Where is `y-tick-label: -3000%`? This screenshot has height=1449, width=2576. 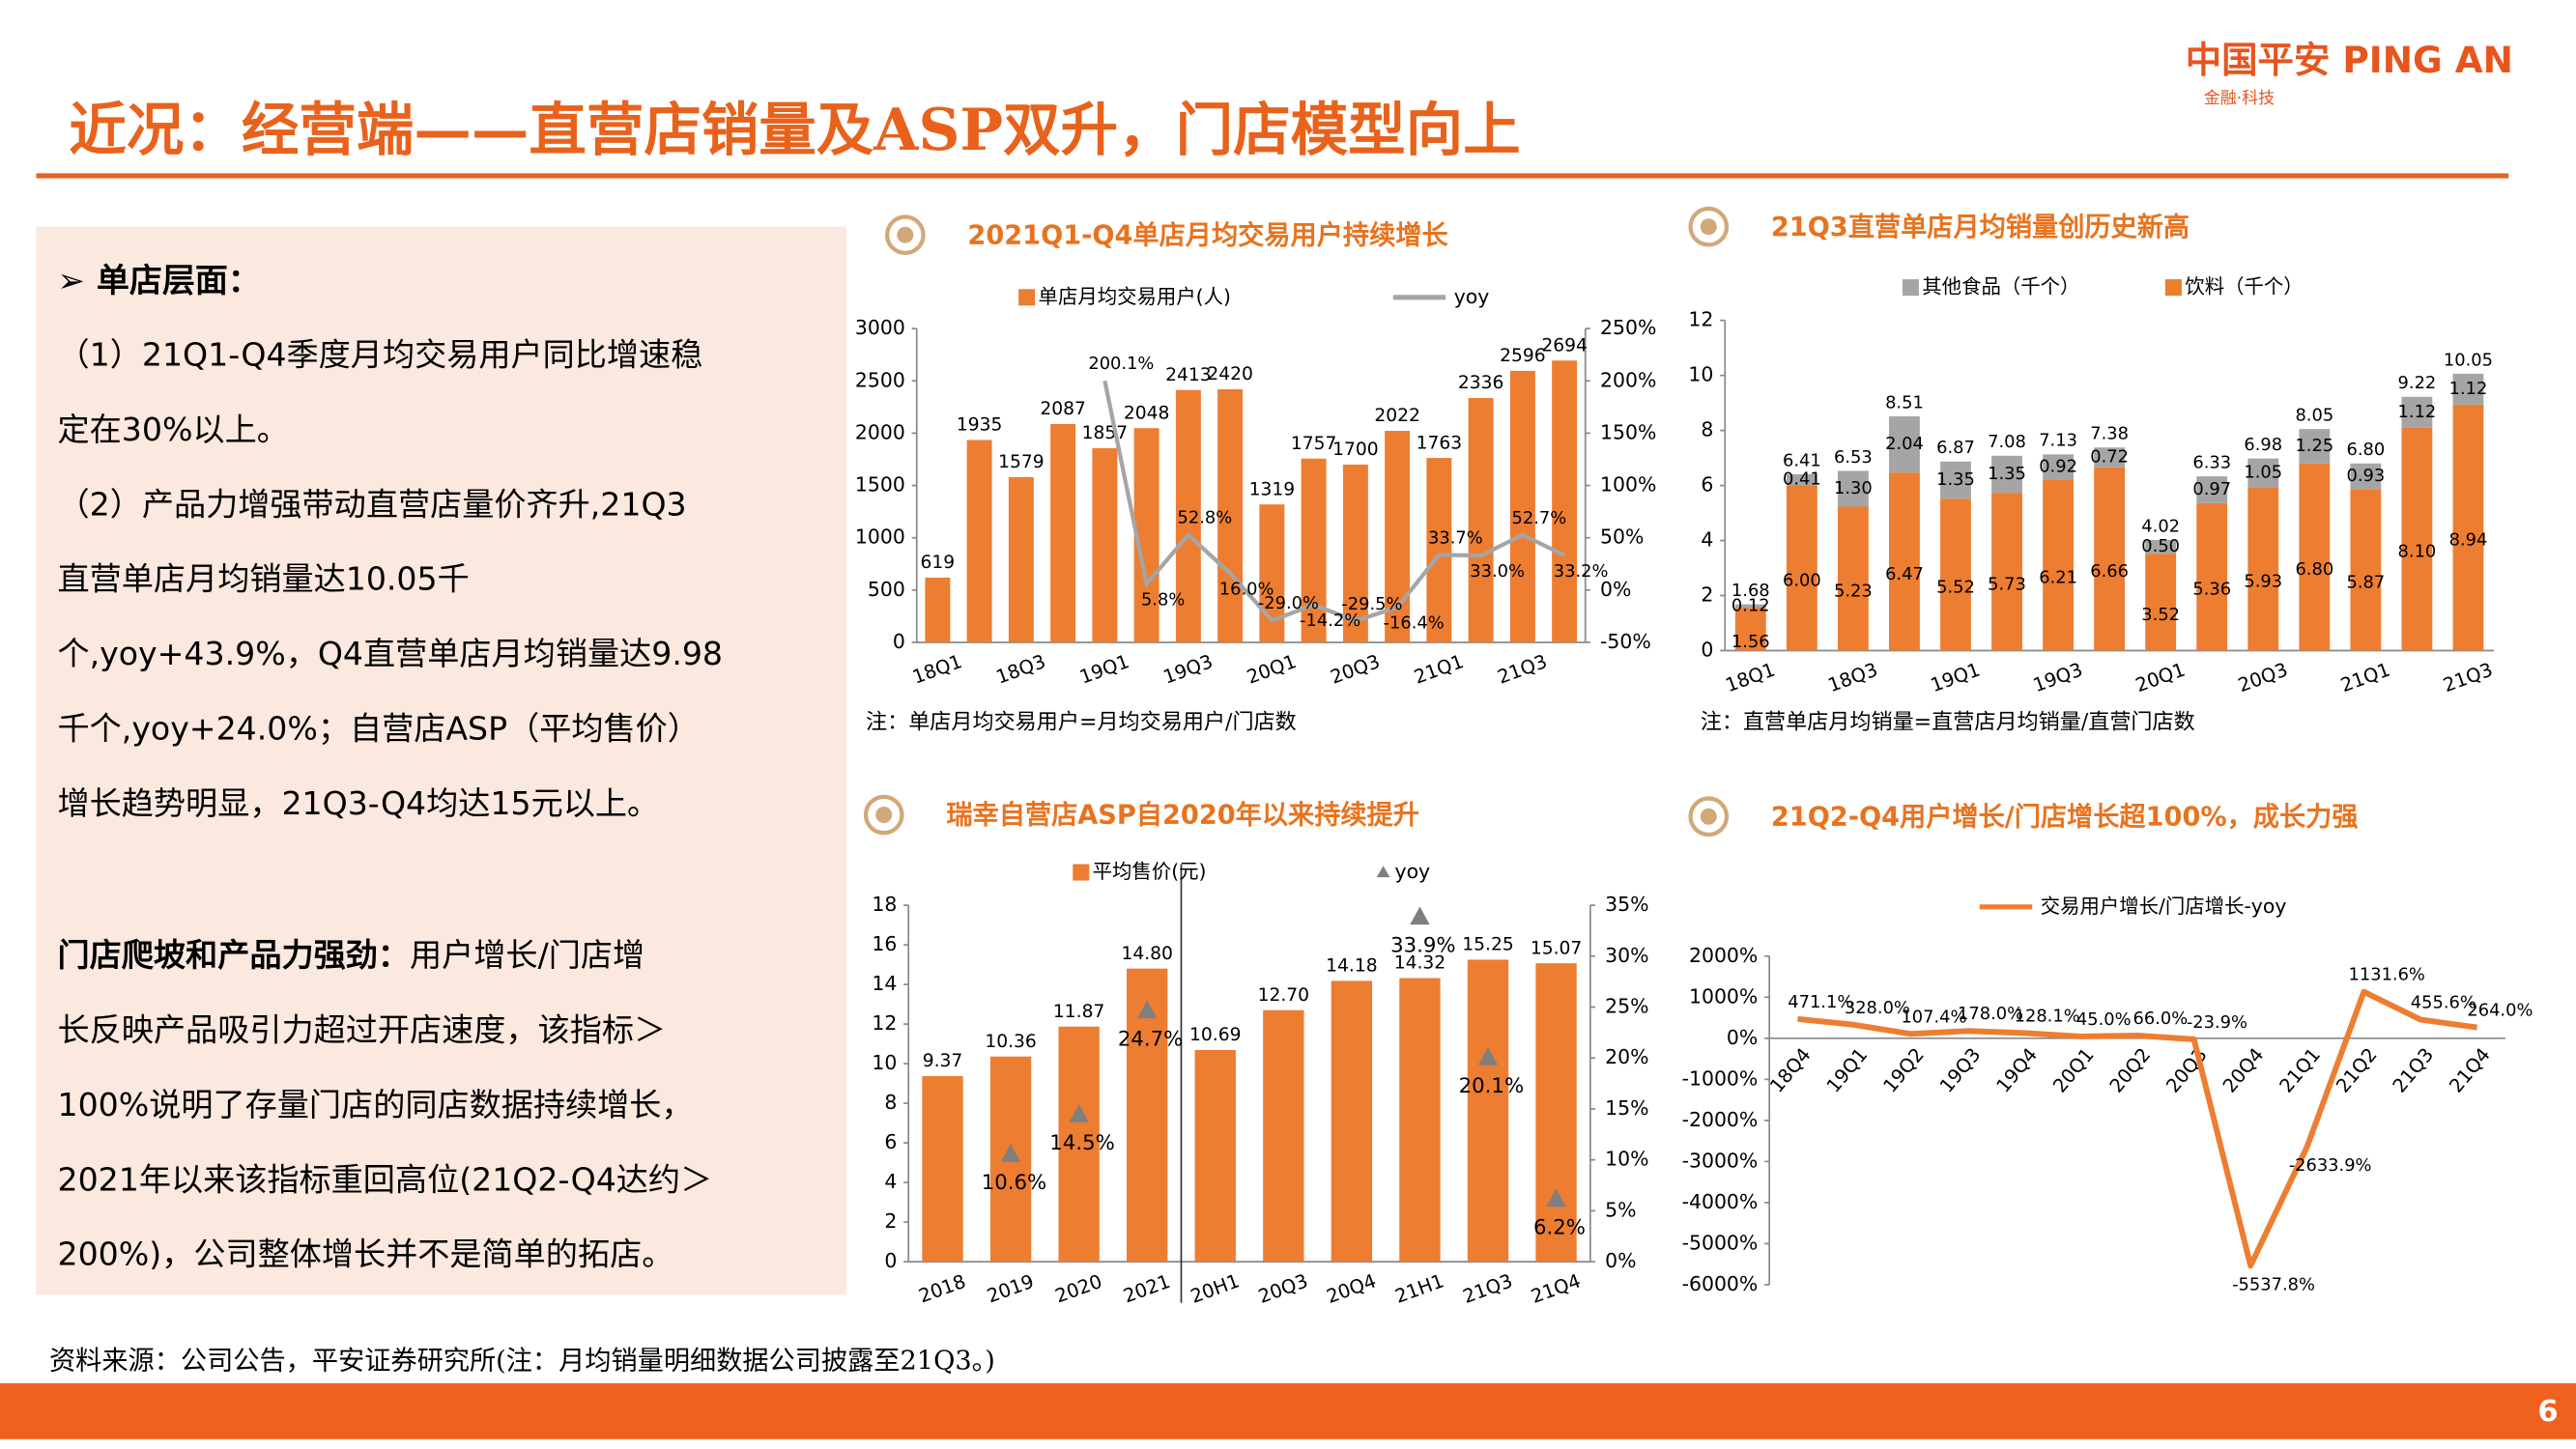 y-tick-label: -3000% is located at coordinates (1721, 1160).